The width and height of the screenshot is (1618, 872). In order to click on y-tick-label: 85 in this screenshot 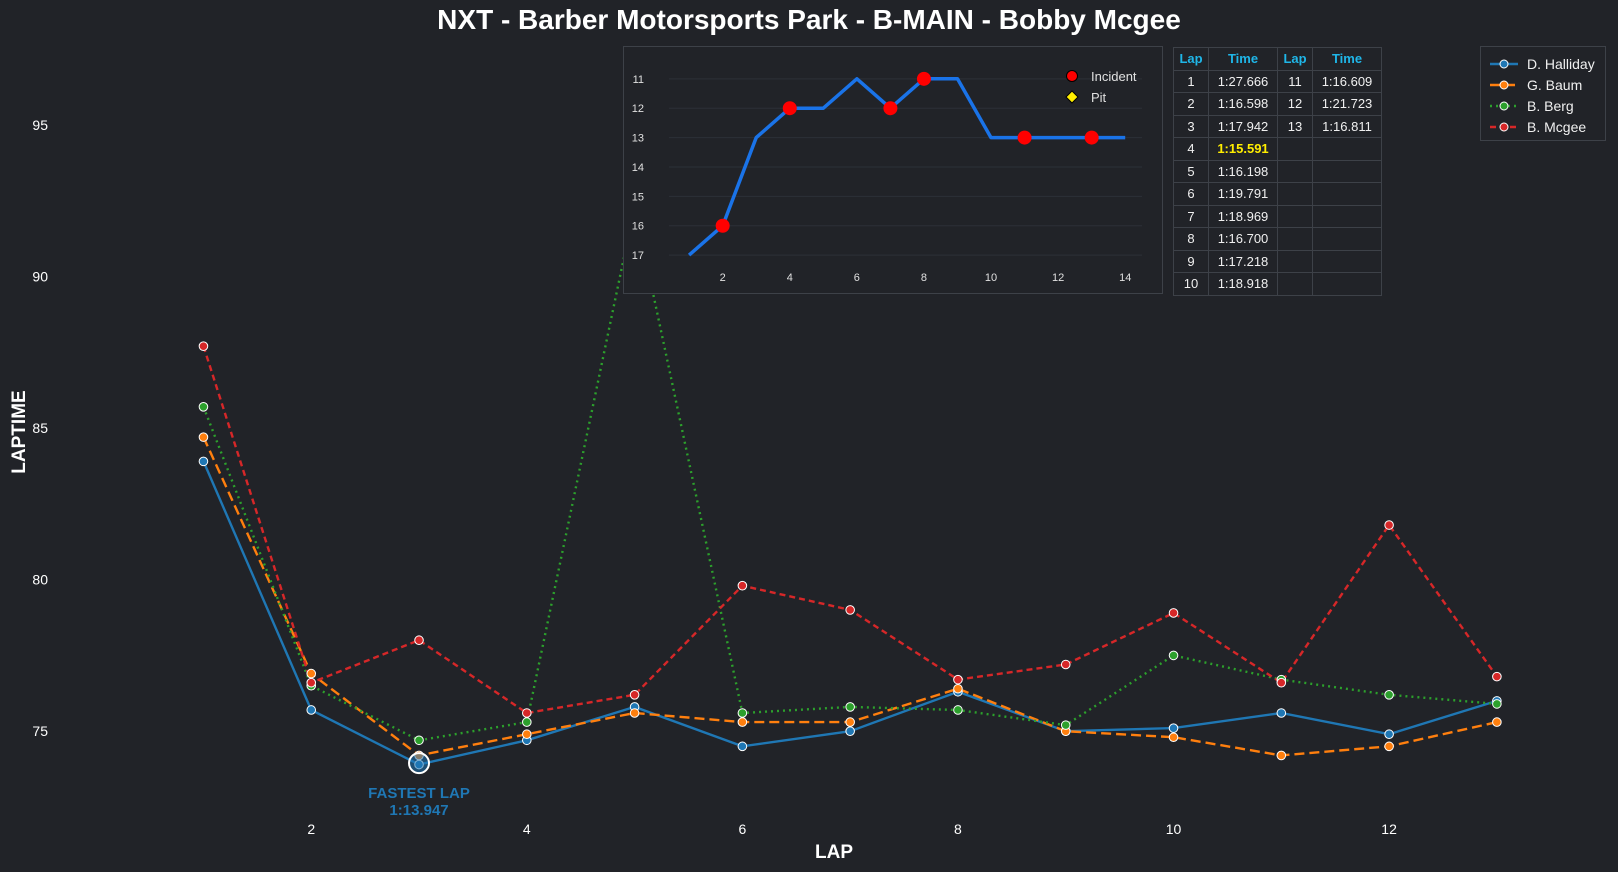, I will do `click(40, 428)`.